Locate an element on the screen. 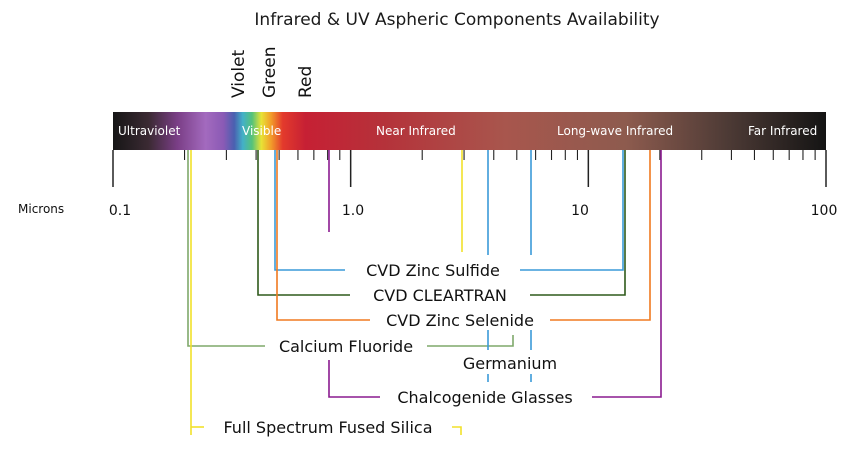 This screenshot has width=865, height=450. fused-silica-label: Full Spectrum Fused Silica is located at coordinates (327, 427).